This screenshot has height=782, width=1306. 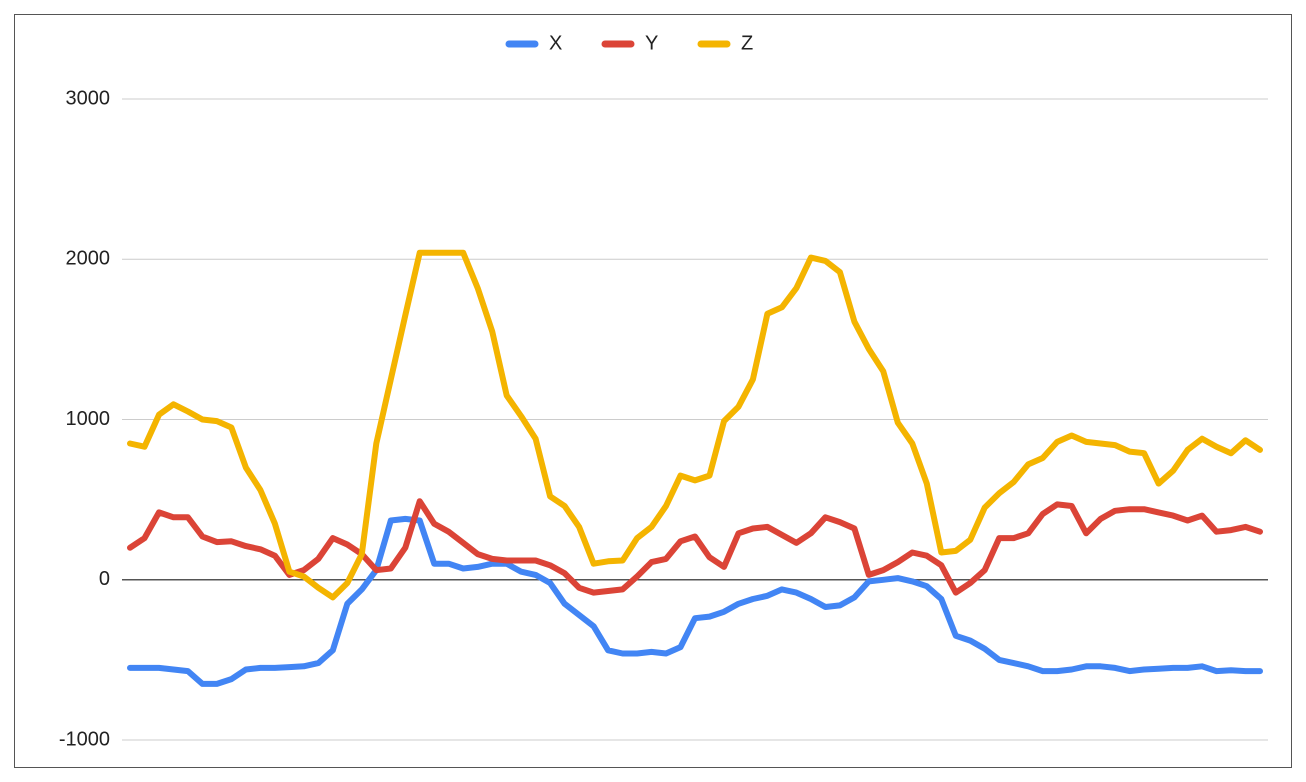 What do you see at coordinates (651, 43) in the screenshot?
I see `legend-label: Y` at bounding box center [651, 43].